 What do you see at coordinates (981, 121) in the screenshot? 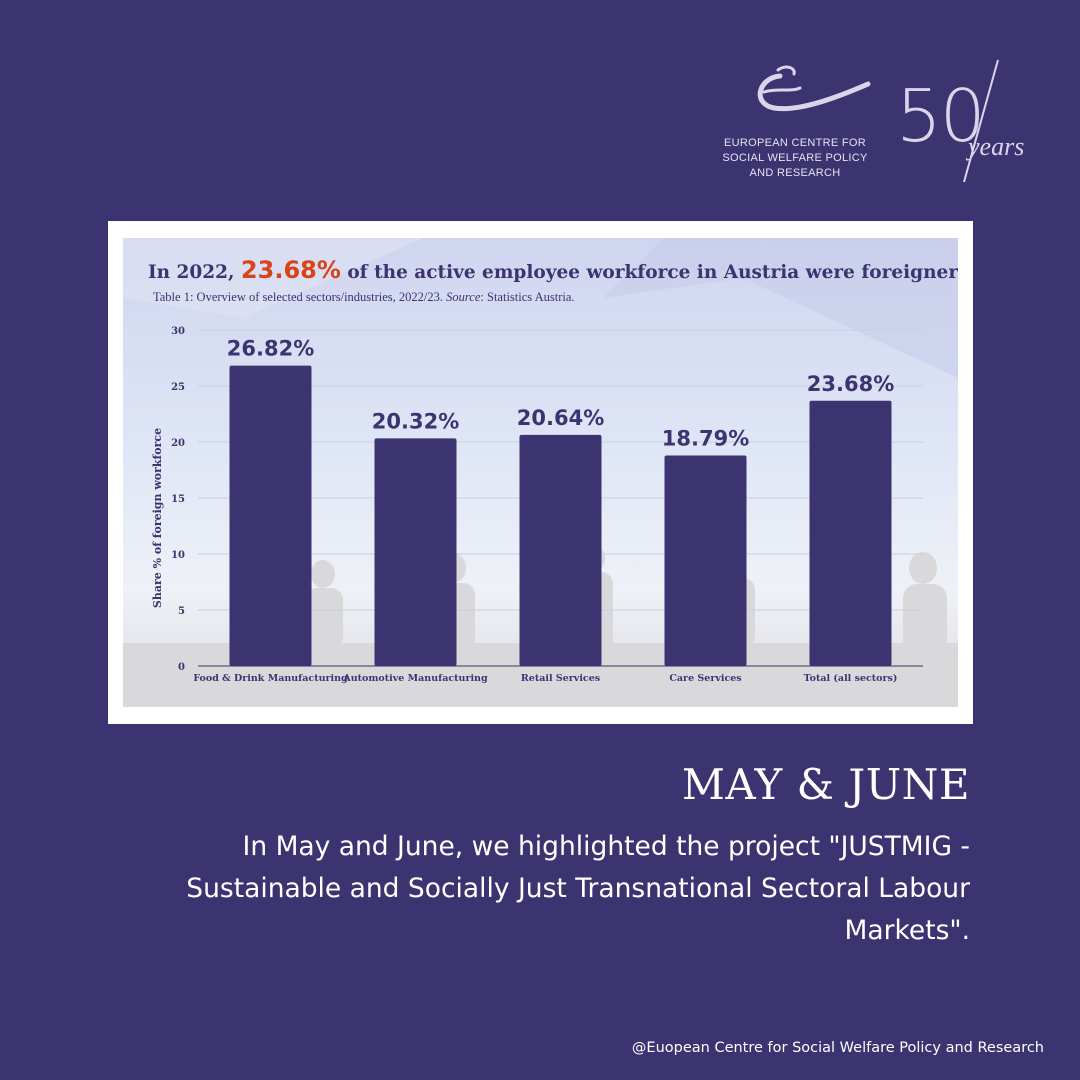
I see `logo-slash-icon` at bounding box center [981, 121].